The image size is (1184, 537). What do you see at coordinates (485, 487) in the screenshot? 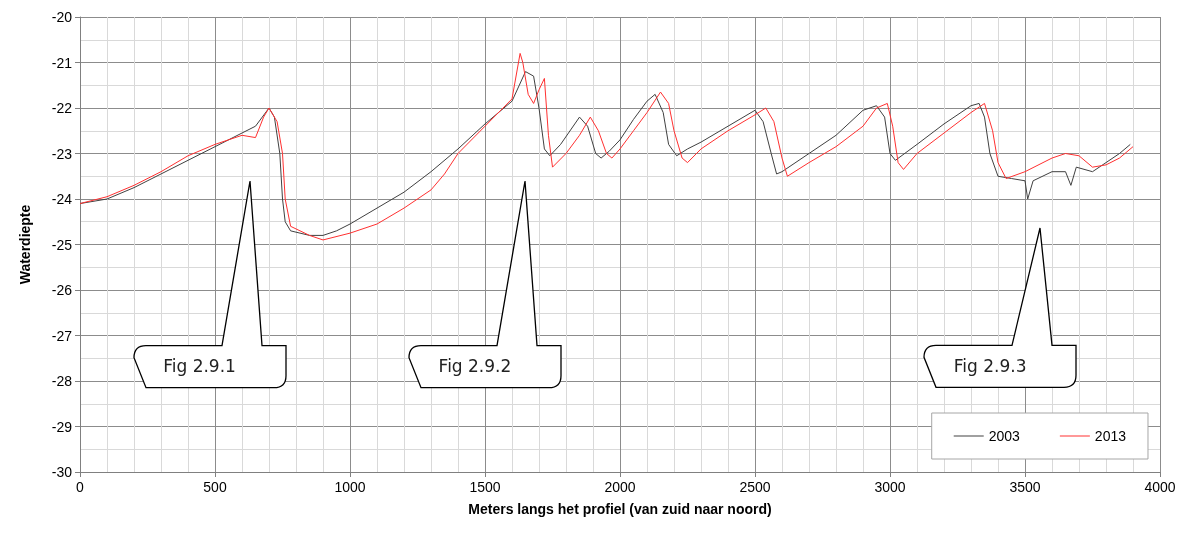
I see `x-tick-label: 1500` at bounding box center [485, 487].